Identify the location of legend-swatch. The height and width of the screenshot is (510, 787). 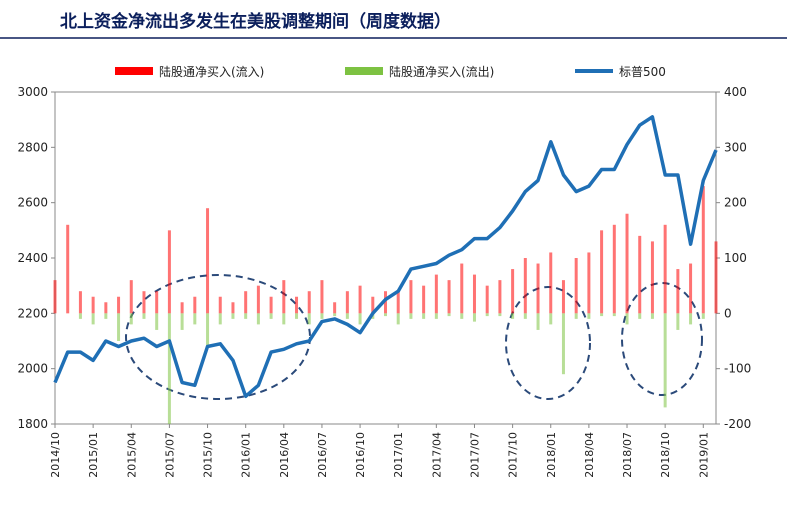
(134, 71).